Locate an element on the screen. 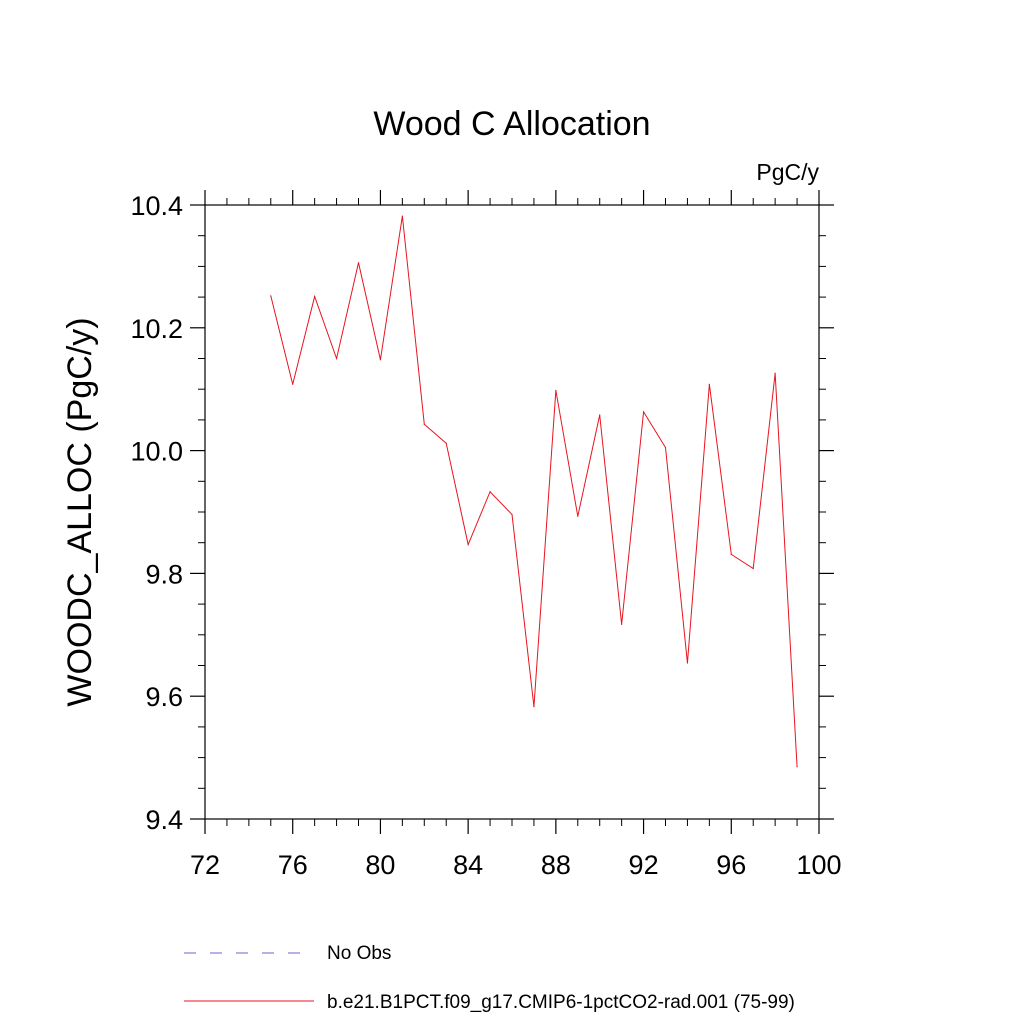 Image resolution: width=1024 pixels, height=1024 pixels. y-tick-labels: 9.4 9.6 9.8 10.0 10.2 10.4 is located at coordinates (156, 513).